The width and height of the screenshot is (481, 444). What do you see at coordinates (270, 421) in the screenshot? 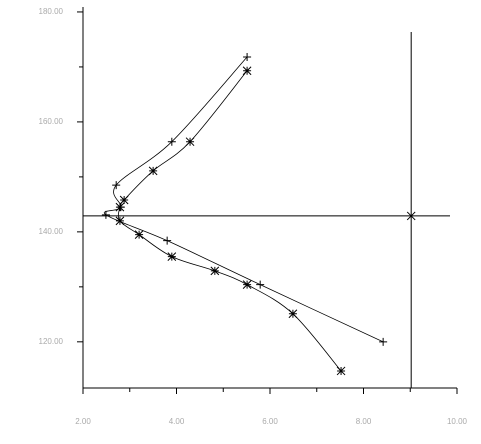
I see `x-tick-label: 6.00` at bounding box center [270, 421].